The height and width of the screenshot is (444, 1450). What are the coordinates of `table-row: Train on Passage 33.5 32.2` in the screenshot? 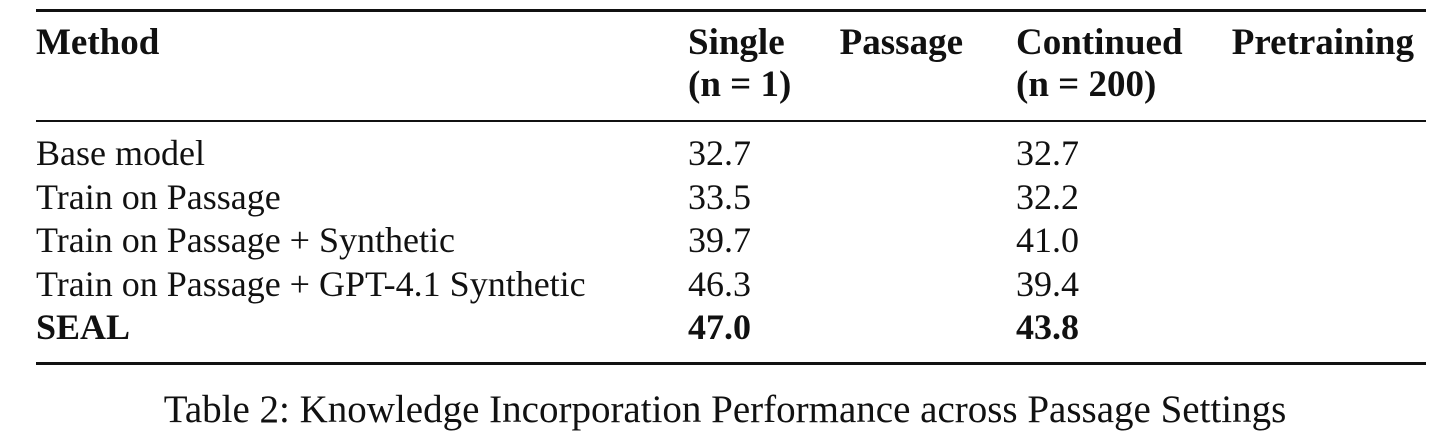 It's located at (731, 198).